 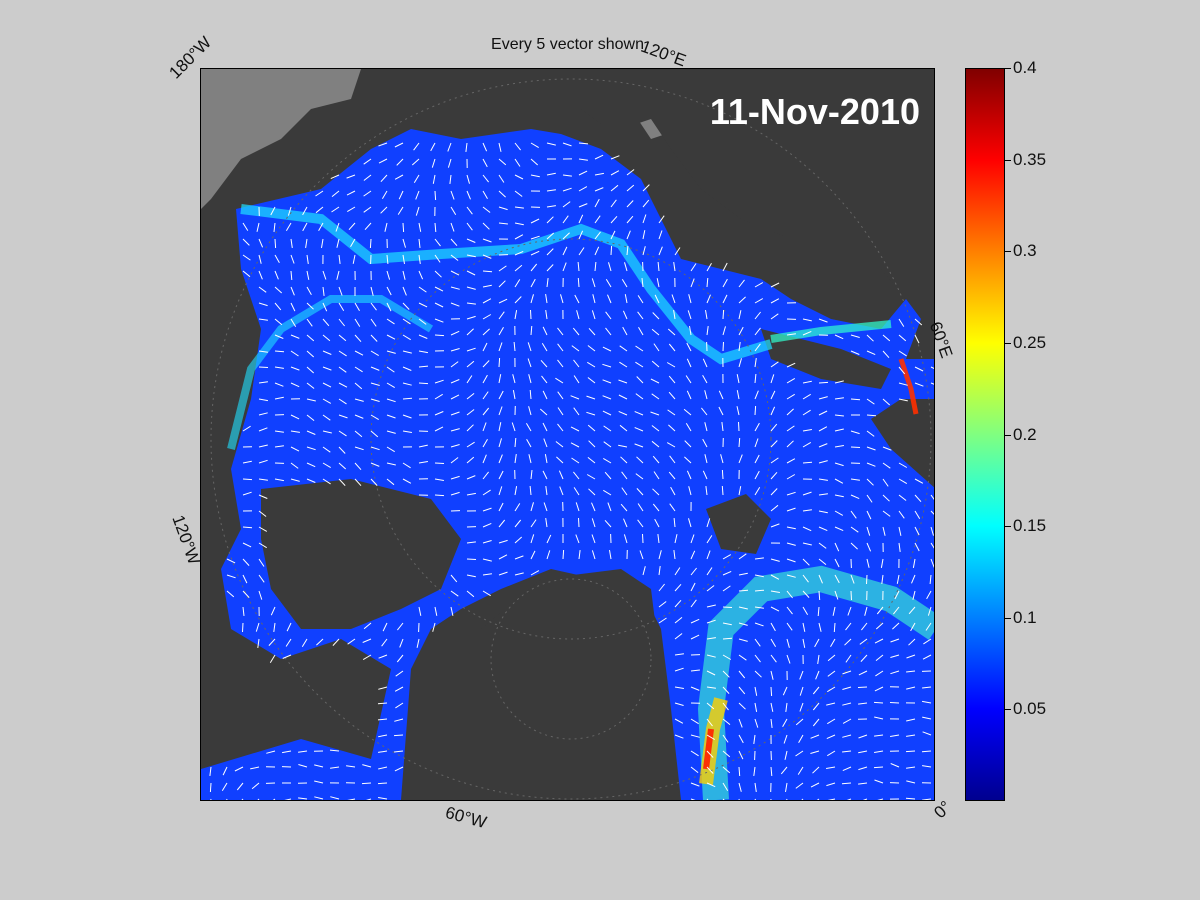 I want to click on graticule-pole-ring, so click(x=571, y=659).